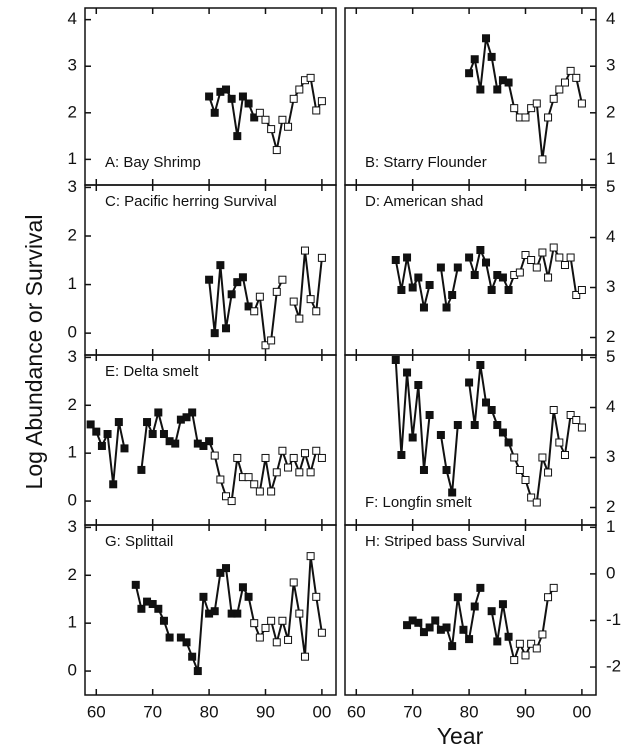  What do you see at coordinates (424, 201) in the screenshot?
I see `panel-title: D: American shad` at bounding box center [424, 201].